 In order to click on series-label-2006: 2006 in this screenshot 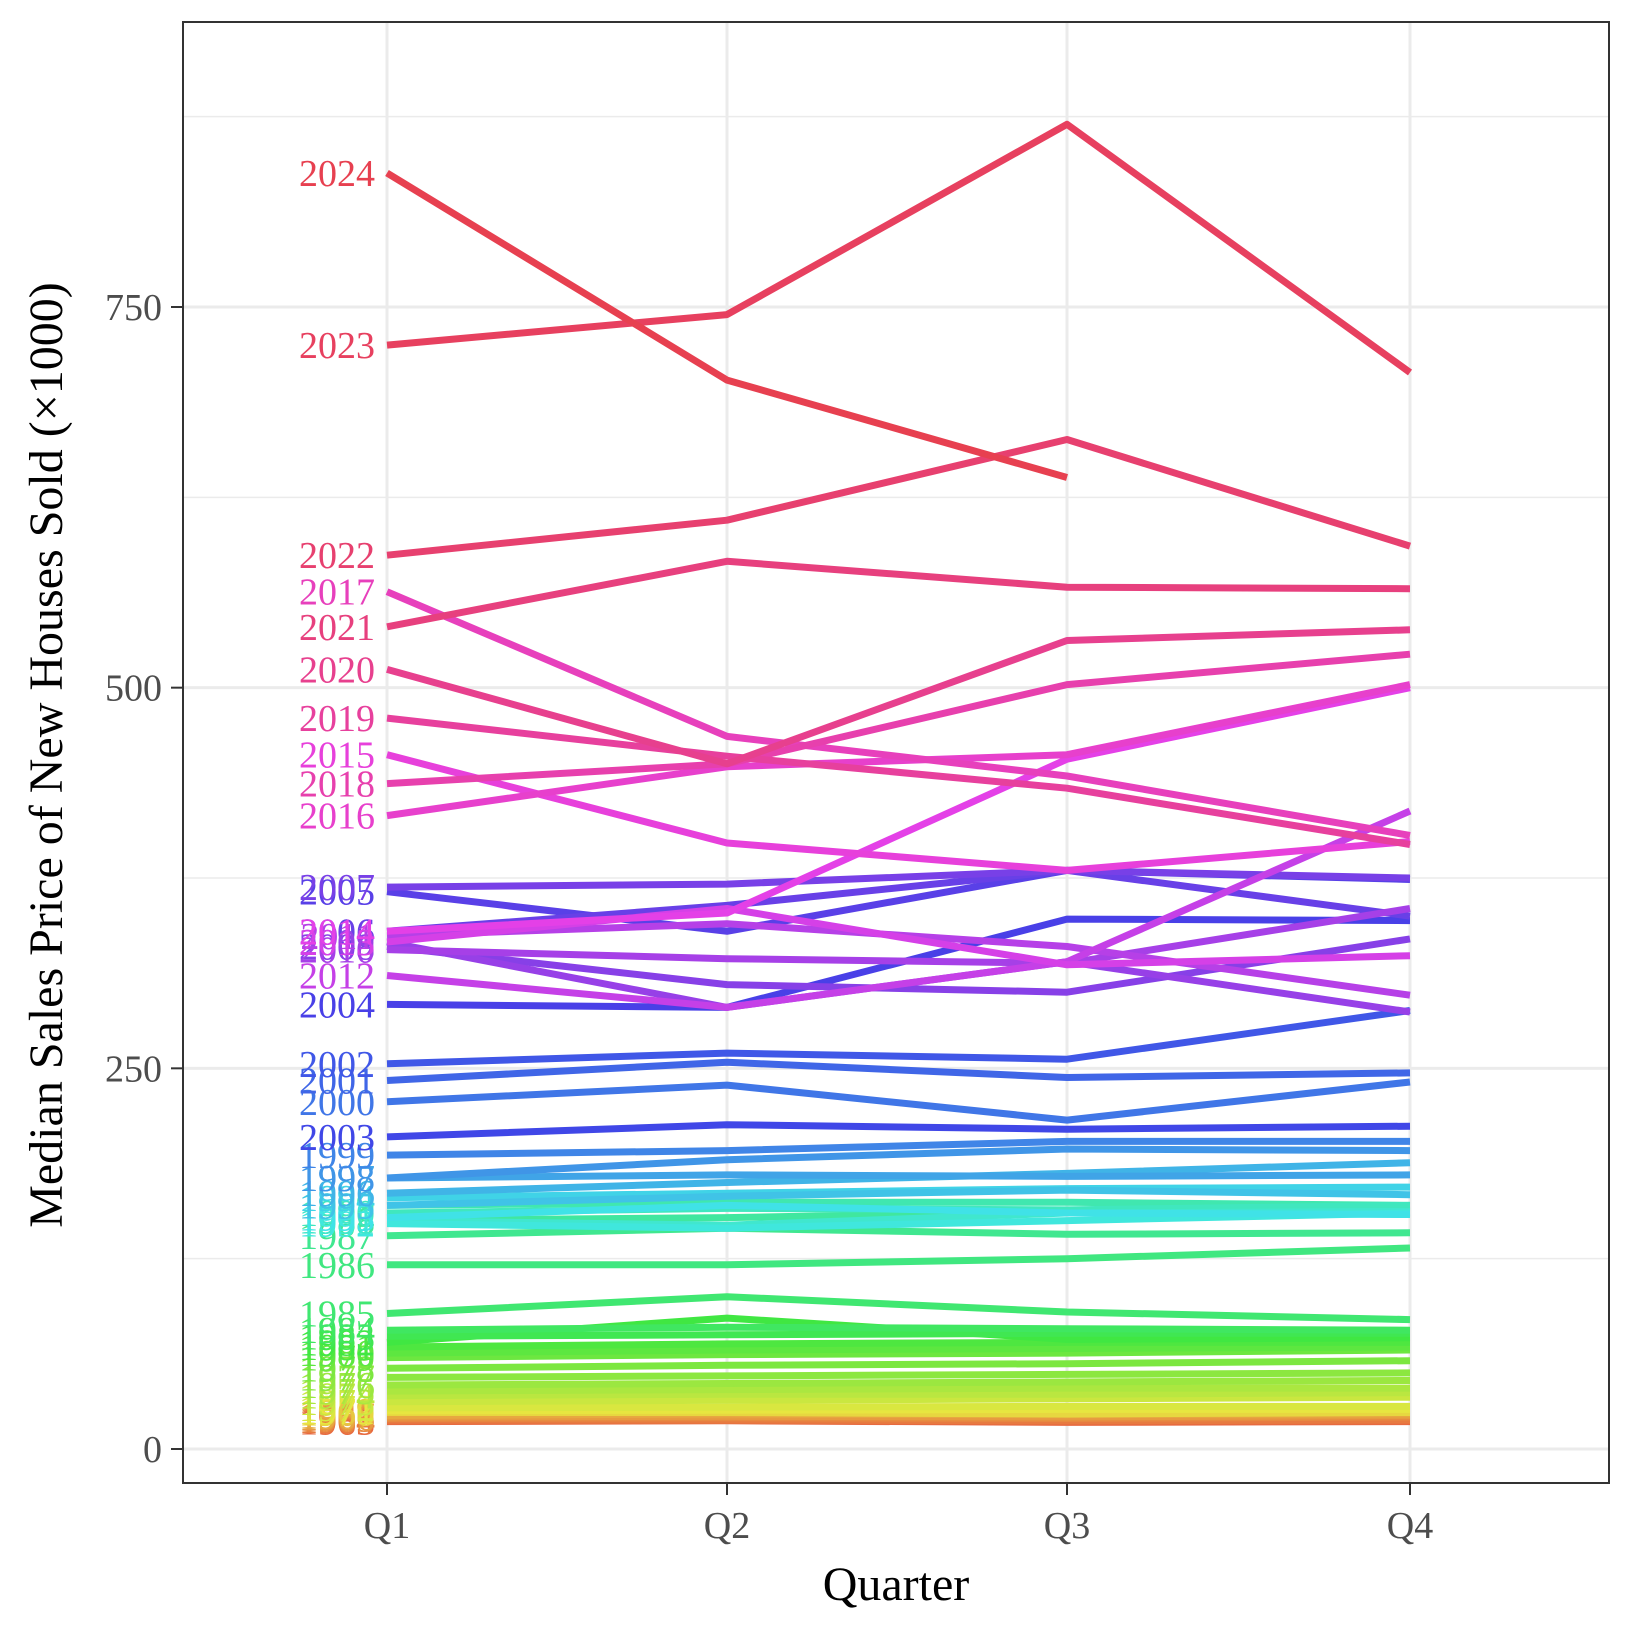, I will do `click(337, 932)`.